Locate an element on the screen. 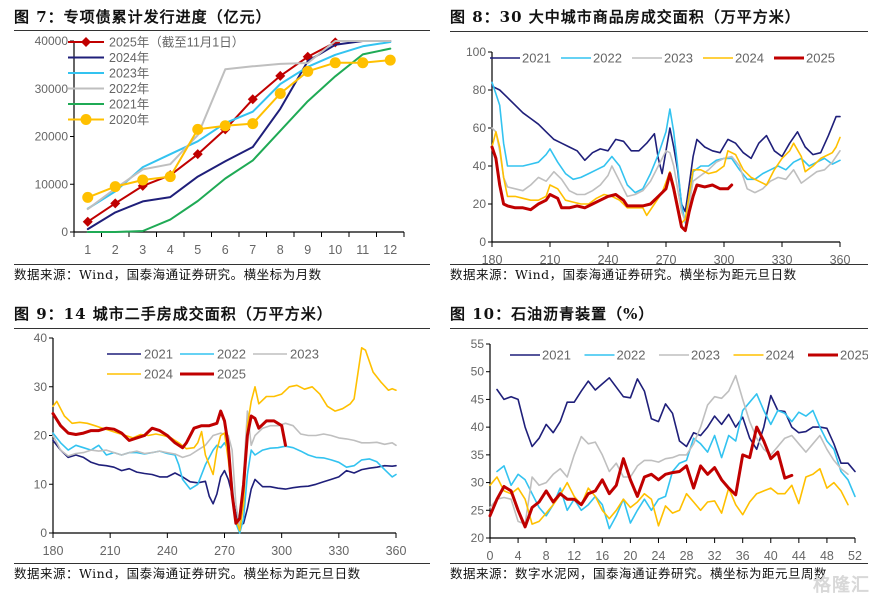 The image size is (880, 605). y-tick-label: 45 is located at coordinates (478, 399).